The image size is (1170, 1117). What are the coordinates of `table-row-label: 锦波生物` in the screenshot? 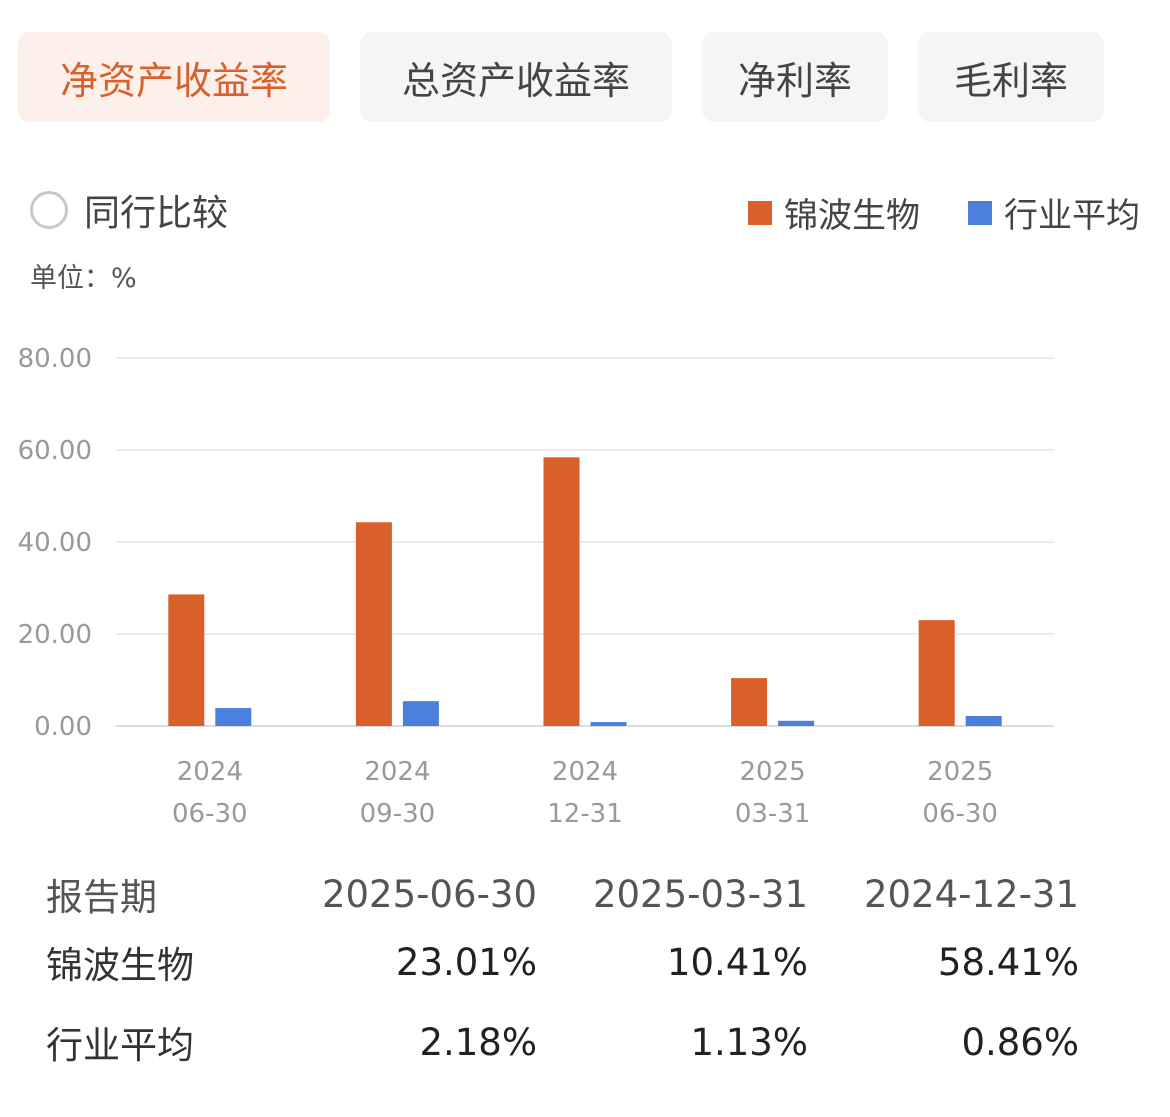 It's located at (120, 965).